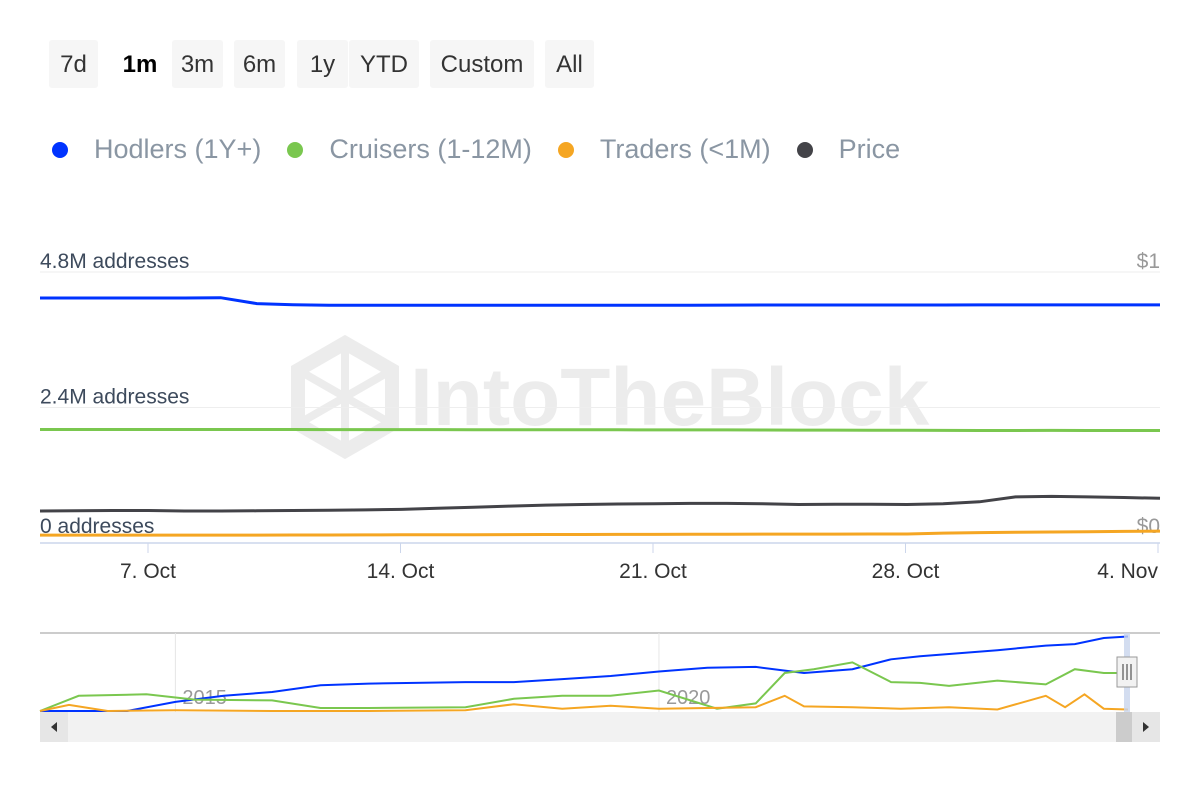 The image size is (1200, 800). What do you see at coordinates (1146, 727) in the screenshot?
I see `arrow-right-icon` at bounding box center [1146, 727].